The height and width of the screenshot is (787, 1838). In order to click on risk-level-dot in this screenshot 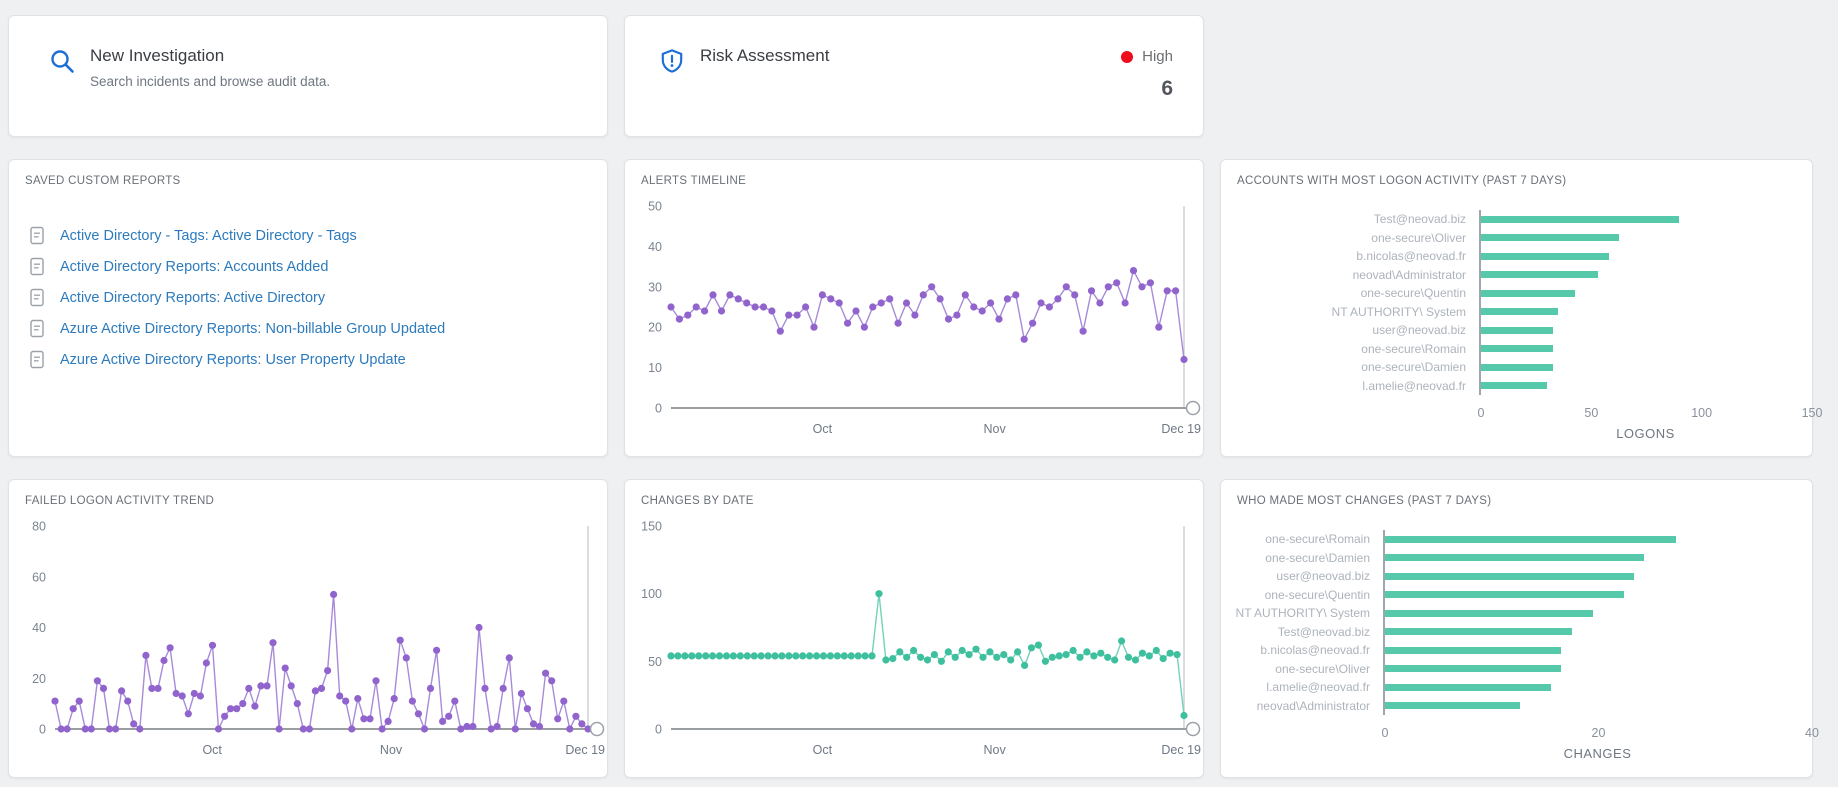, I will do `click(1127, 56)`.